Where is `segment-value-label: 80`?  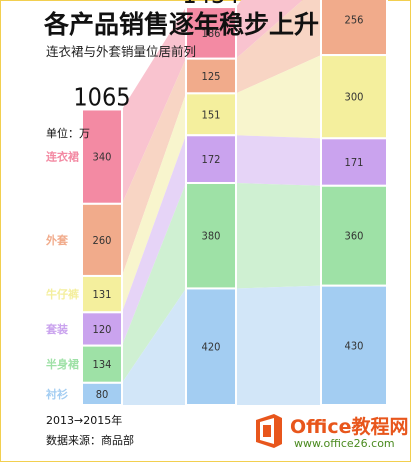
segment-value-label: 80 is located at coordinates (102, 394).